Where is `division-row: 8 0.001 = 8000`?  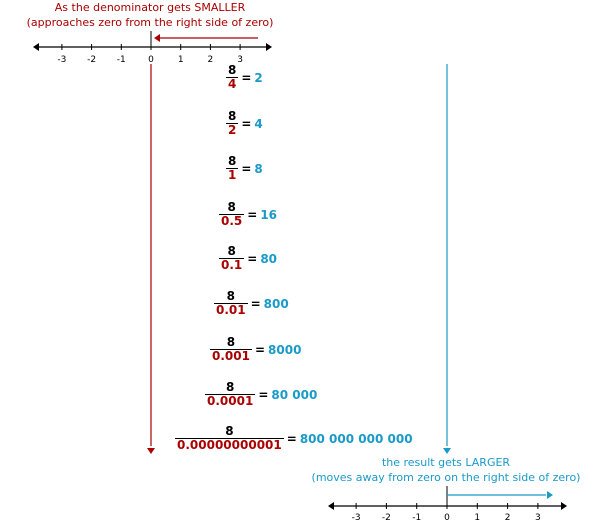 division-row: 8 0.001 = 8000 is located at coordinates (255, 349).